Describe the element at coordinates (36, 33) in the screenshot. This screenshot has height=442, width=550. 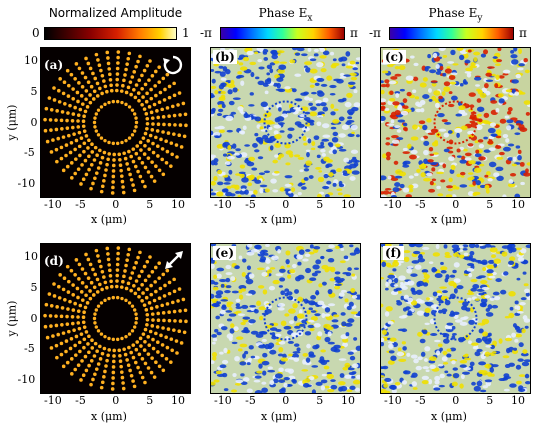
I see `amp-colorbar-min: 0` at that location.